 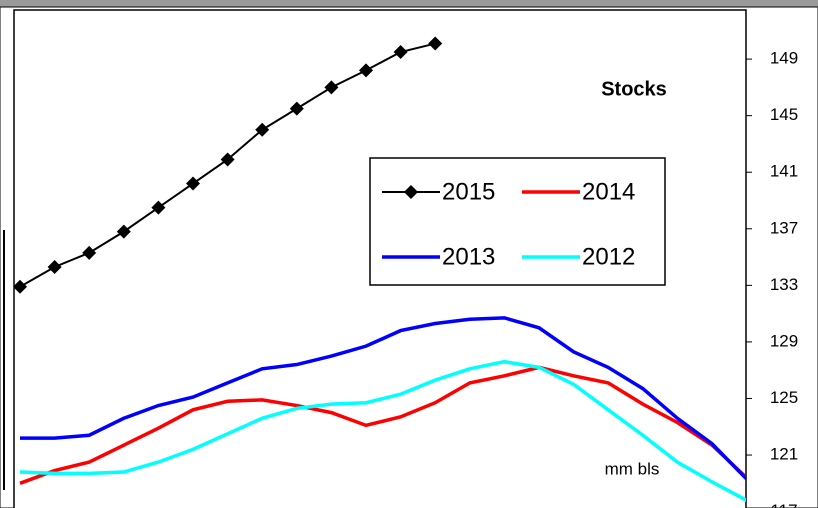 I want to click on legend-label: 2012, so click(x=608, y=256).